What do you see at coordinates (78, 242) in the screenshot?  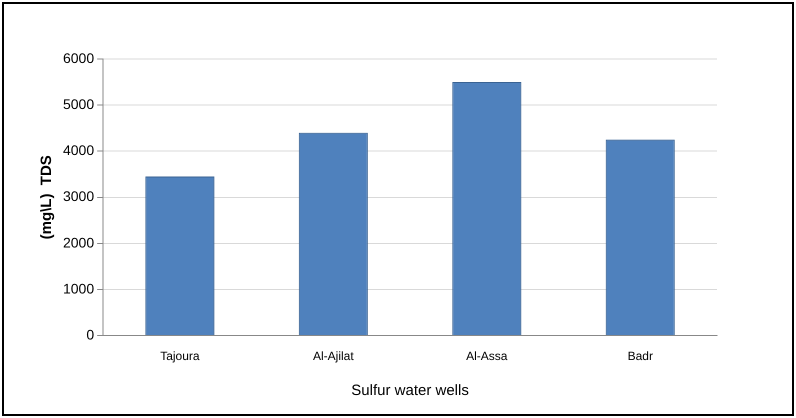 I see `y-tick-label: 2000` at bounding box center [78, 242].